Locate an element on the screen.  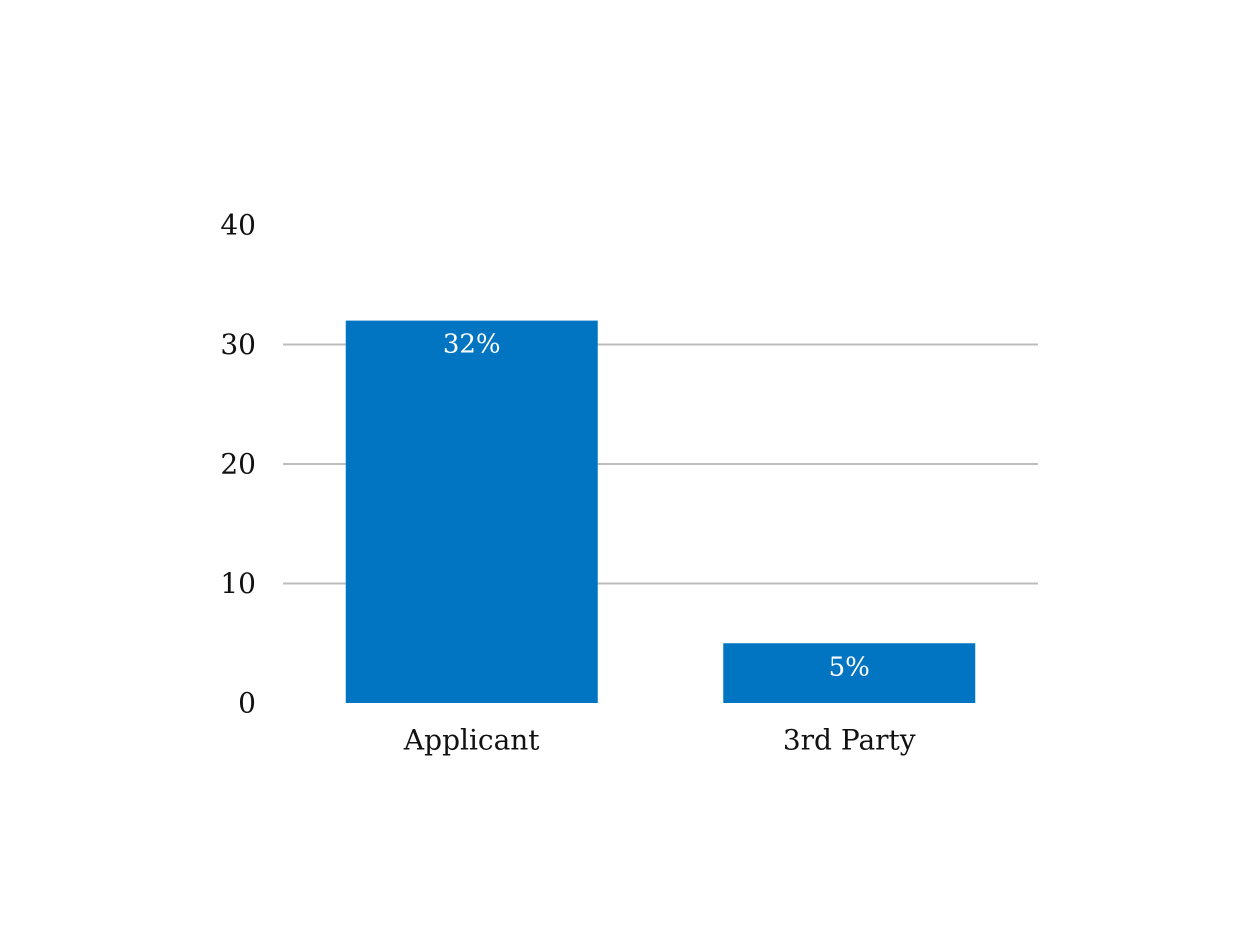
y-tick-label: 0 is located at coordinates (247, 703).